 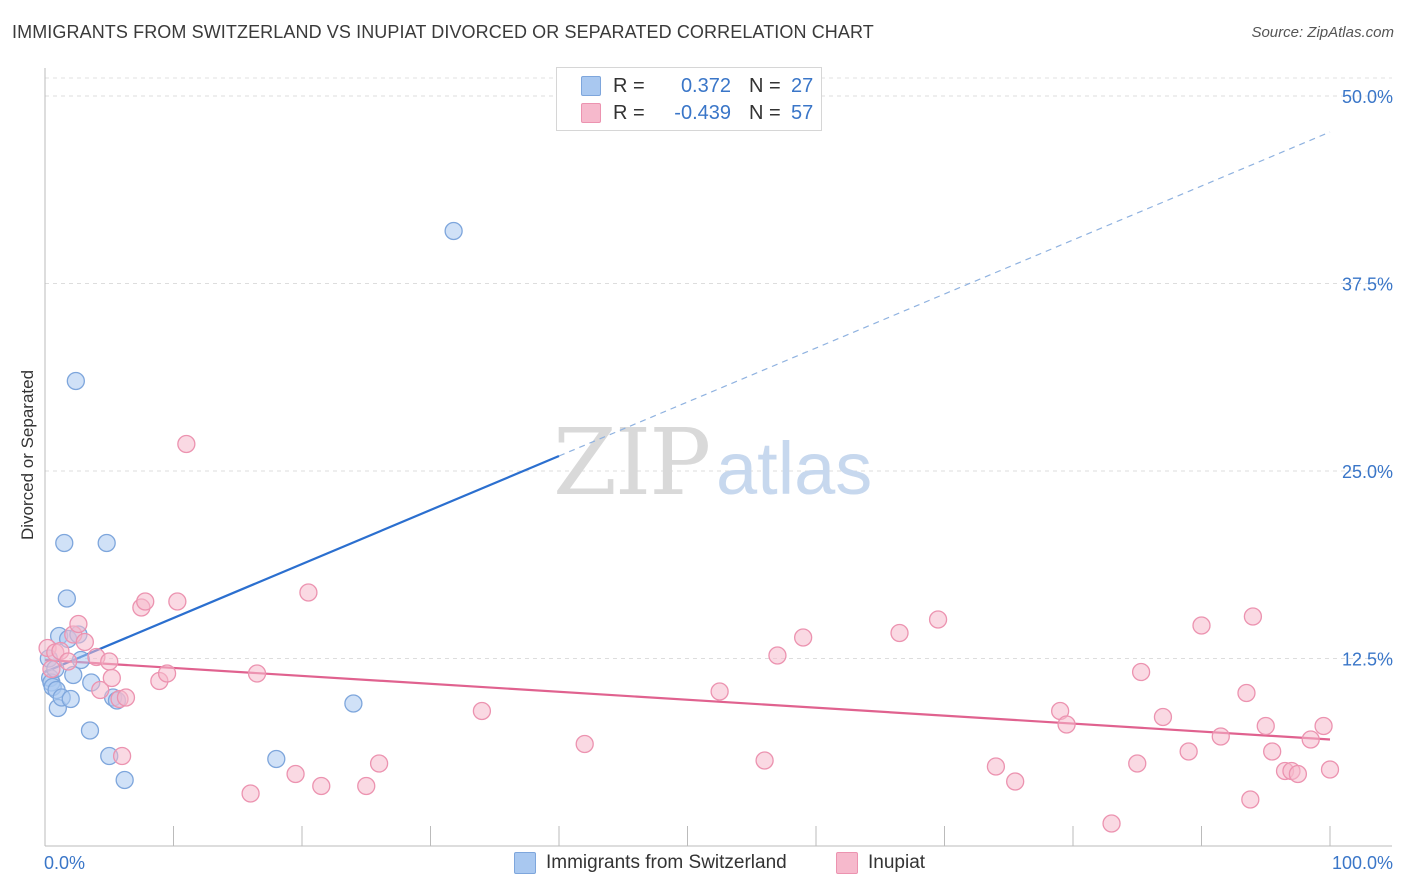 What do you see at coordinates (1367, 660) in the screenshot?
I see `y-tick-label: 12.5%` at bounding box center [1367, 660].